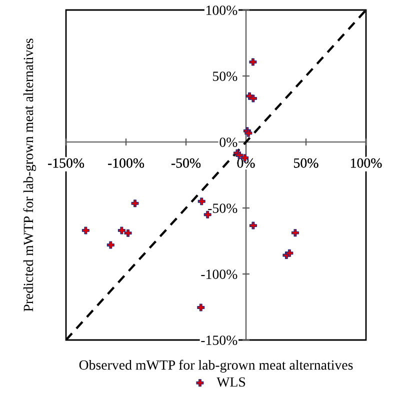 This screenshot has height=402, width=404. What do you see at coordinates (225, 76) in the screenshot?
I see `y-tick-label: 50%` at bounding box center [225, 76].